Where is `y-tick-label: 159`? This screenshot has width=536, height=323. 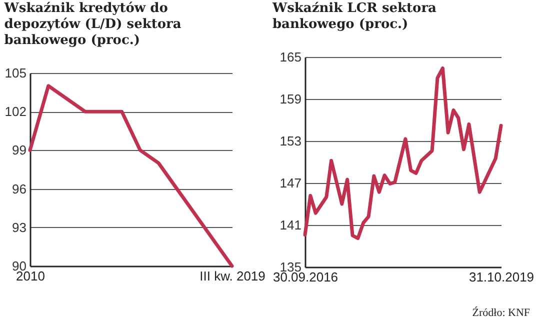 y-tick-label: 159 is located at coordinates (291, 99).